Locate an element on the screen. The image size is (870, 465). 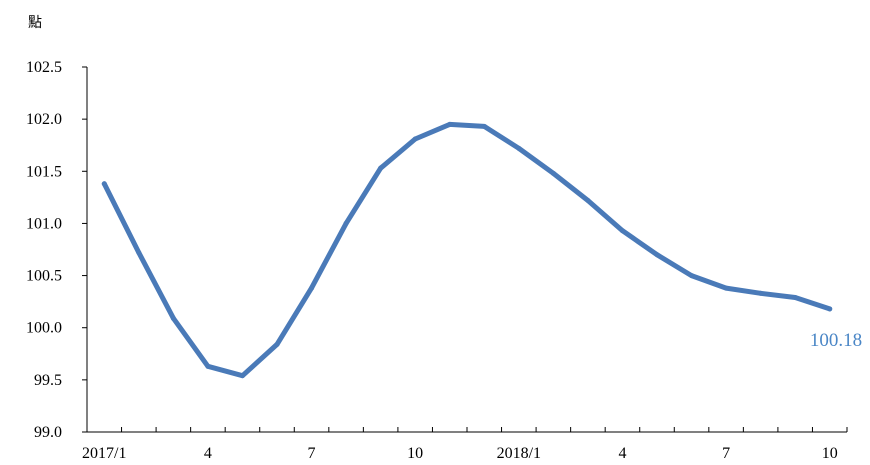
y-tick-label: 99.5 is located at coordinates (48, 380).